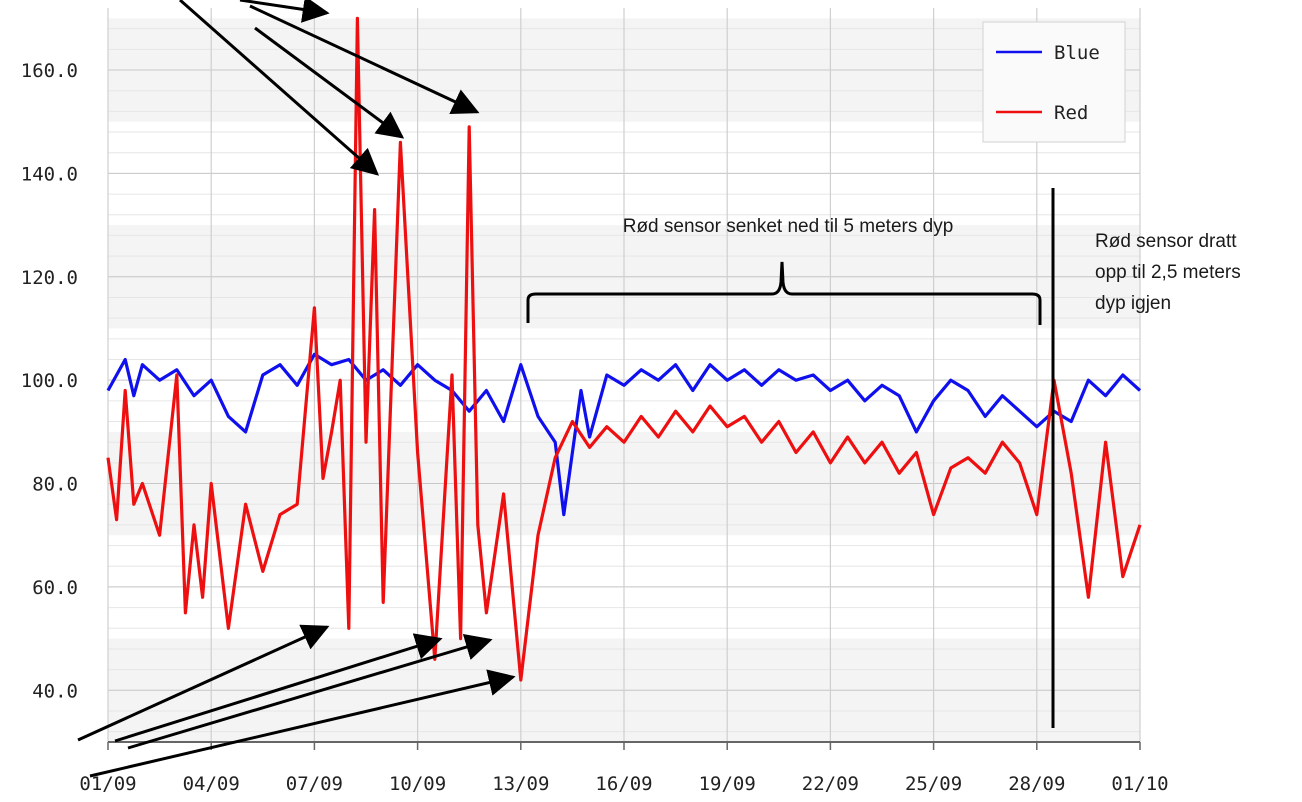 The image size is (1302, 802). I want to click on annotation-raised-text: dyp igjen, so click(1133, 303).